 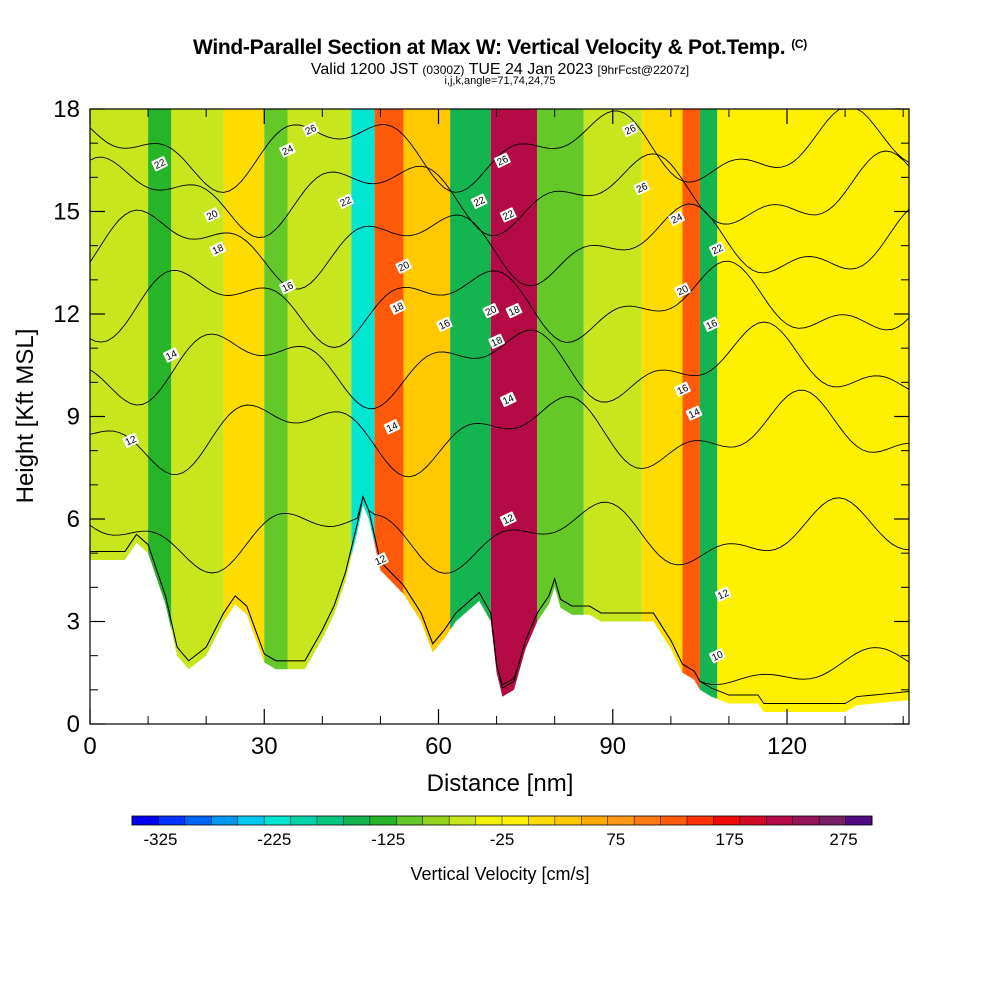 I want to click on contour-label-text: 26, so click(x=502, y=161).